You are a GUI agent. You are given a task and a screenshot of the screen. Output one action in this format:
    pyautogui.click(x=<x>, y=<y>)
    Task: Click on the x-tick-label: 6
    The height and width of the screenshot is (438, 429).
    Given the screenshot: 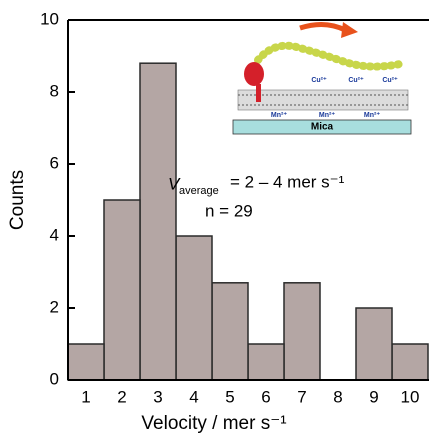 What is the action you would take?
    pyautogui.click(x=265, y=396)
    